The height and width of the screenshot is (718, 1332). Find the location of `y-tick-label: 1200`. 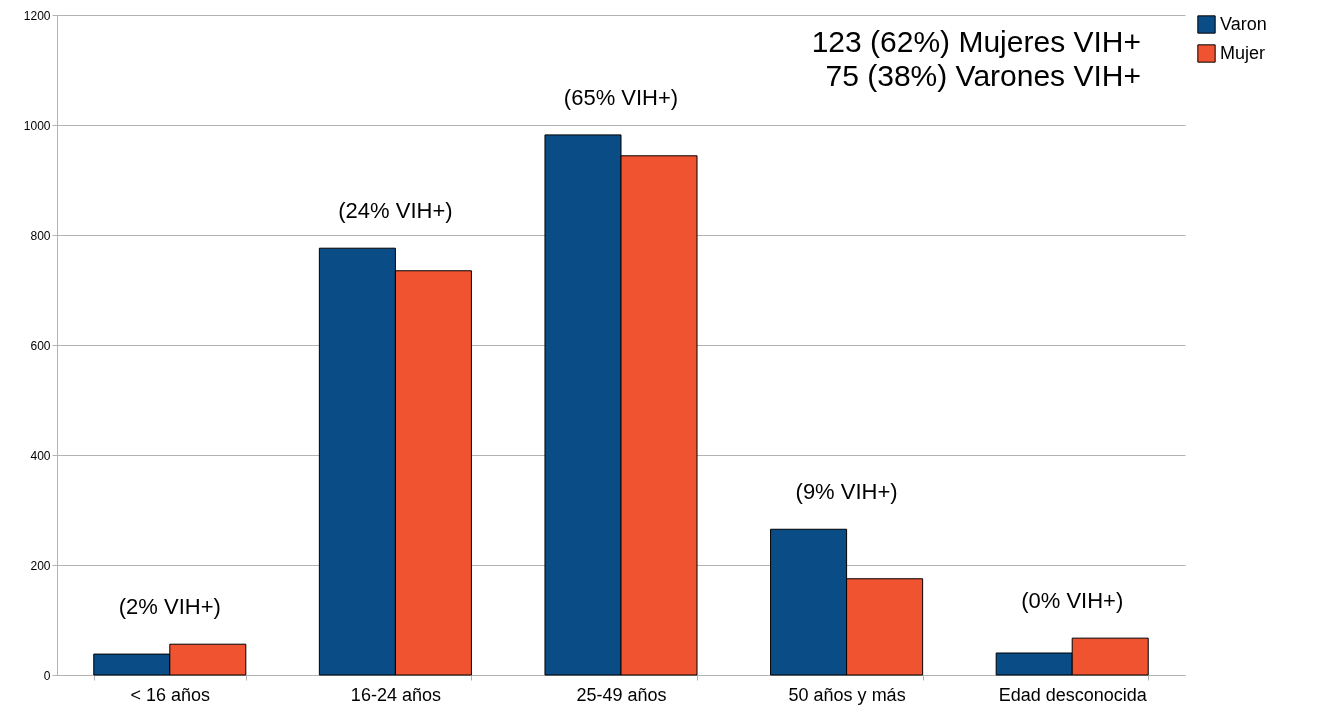

y-tick-label: 1200 is located at coordinates (37, 15).